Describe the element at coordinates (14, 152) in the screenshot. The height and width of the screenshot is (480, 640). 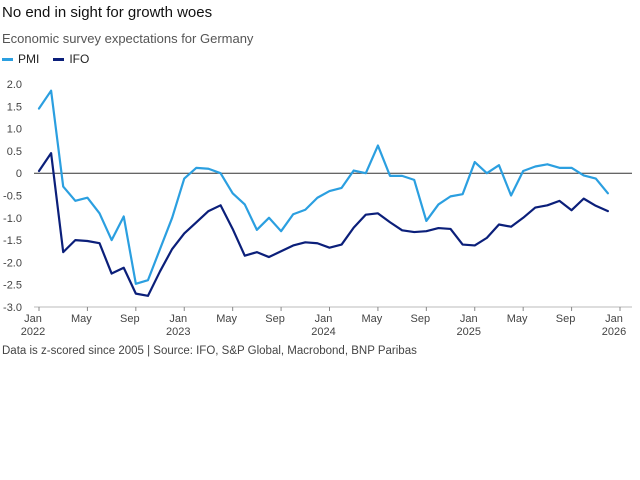
I see `y-tick-label: 0.5` at that location.